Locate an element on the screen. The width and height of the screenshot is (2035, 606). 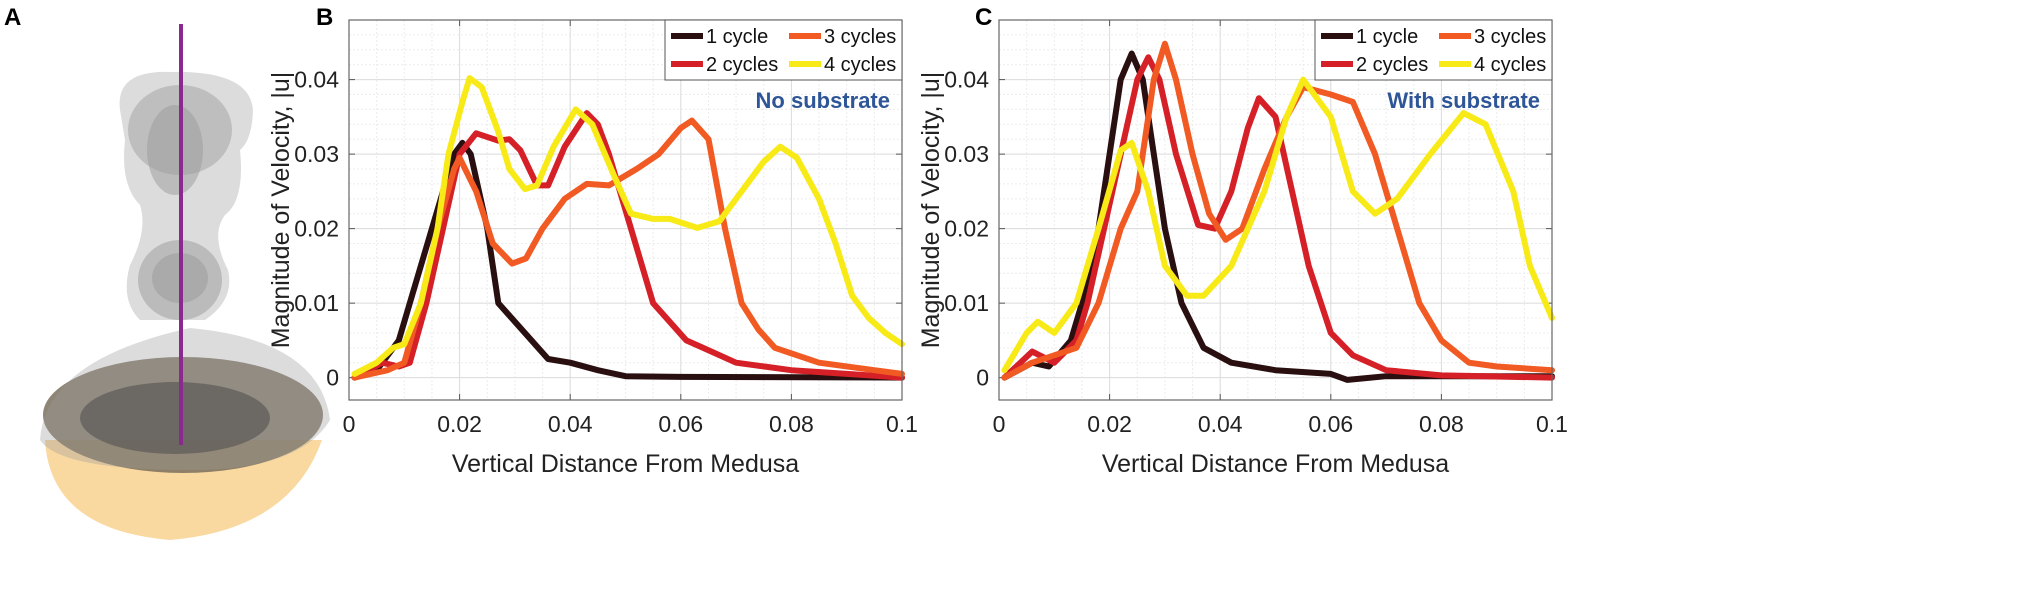
medusa-wake-illustration is located at coordinates (185, 282).